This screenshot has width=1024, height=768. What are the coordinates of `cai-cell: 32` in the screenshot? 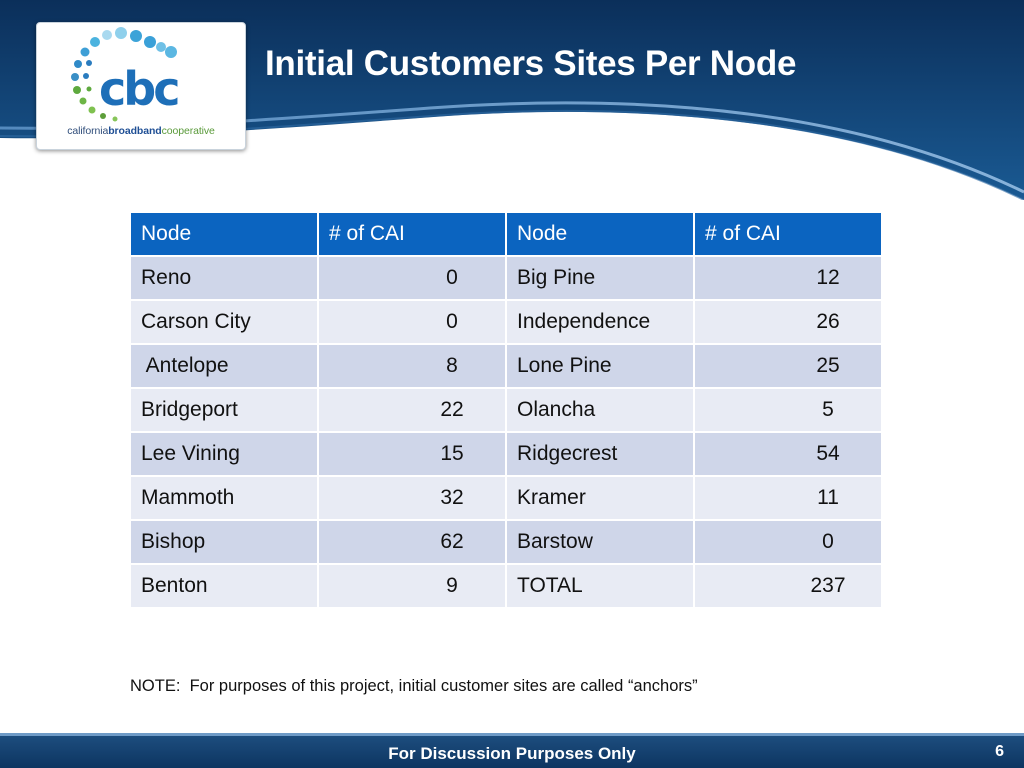 It's located at (412, 498).